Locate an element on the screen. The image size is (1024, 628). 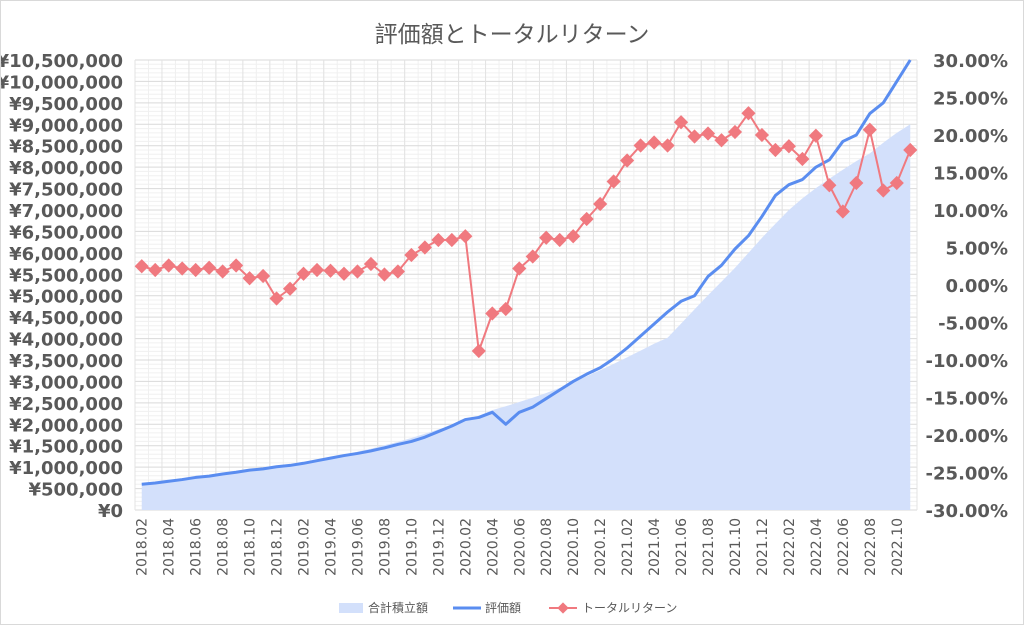
legend-swatch-total-contribution is located at coordinates (351, 608).